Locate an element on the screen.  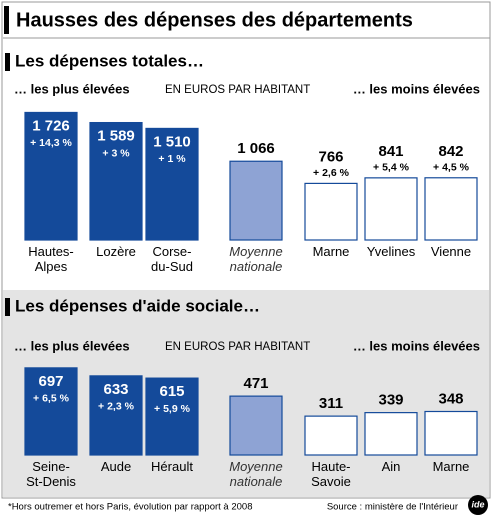
logo-badge is located at coordinates (478, 505).